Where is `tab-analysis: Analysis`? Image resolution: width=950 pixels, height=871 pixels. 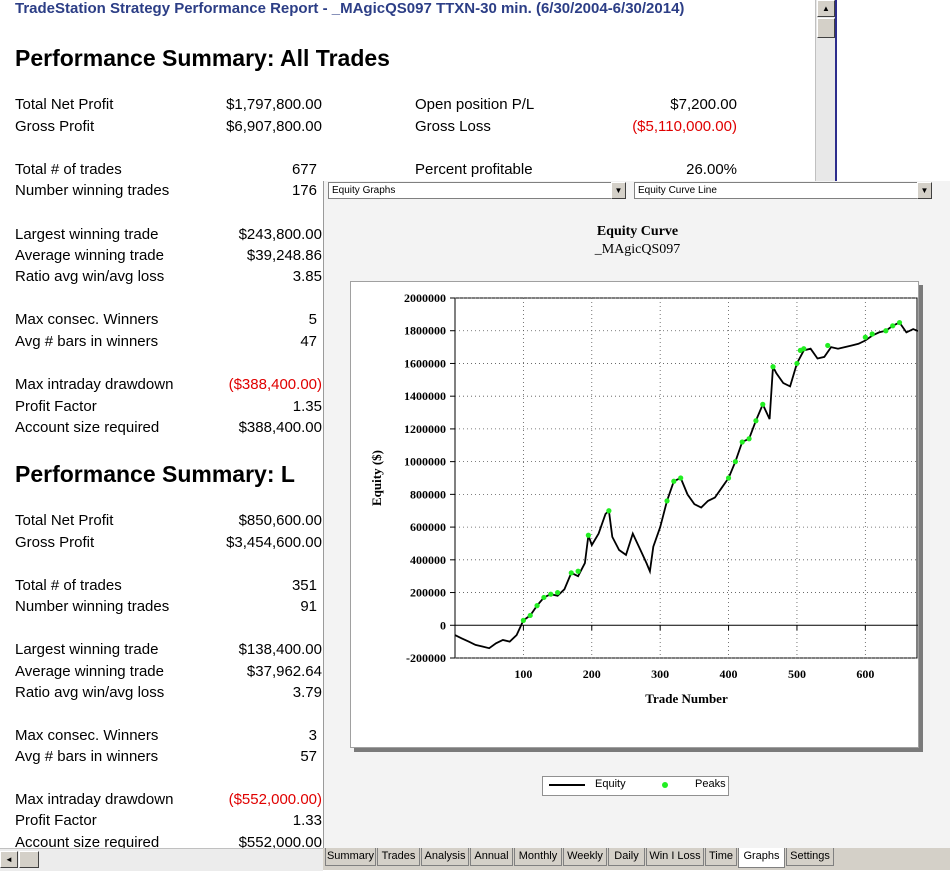
tab-analysis: Analysis is located at coordinates (445, 857).